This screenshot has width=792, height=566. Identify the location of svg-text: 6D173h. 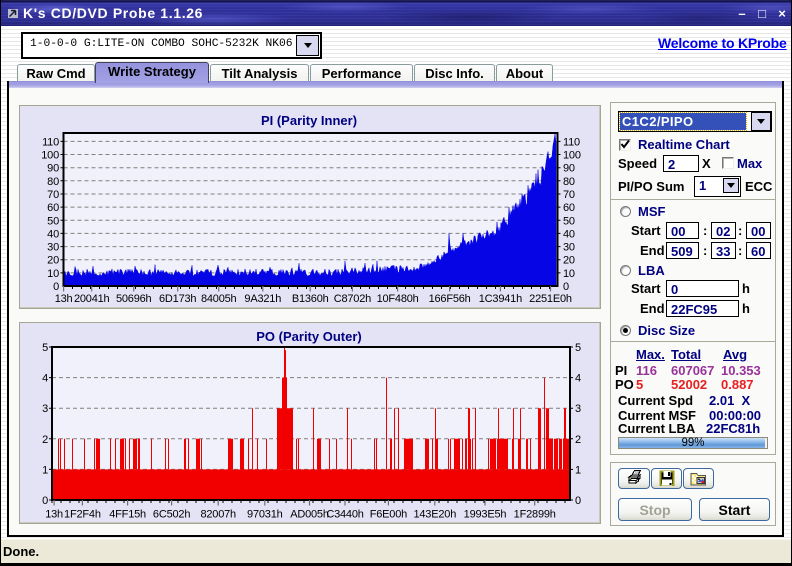
(177, 299).